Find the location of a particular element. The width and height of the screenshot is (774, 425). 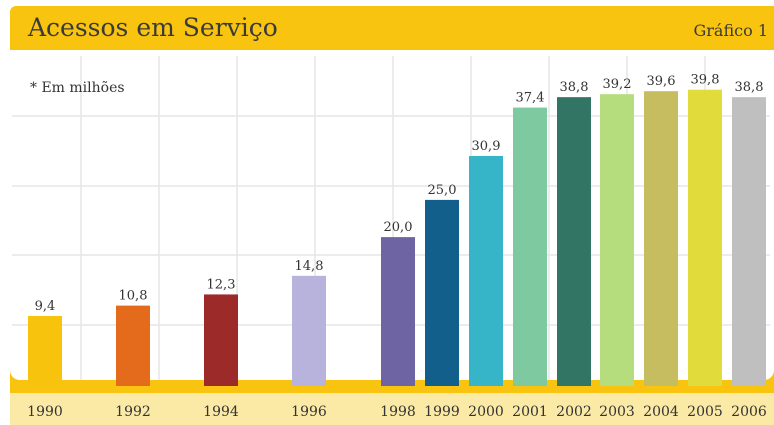

data-label-2004: 39,6 is located at coordinates (661, 81).